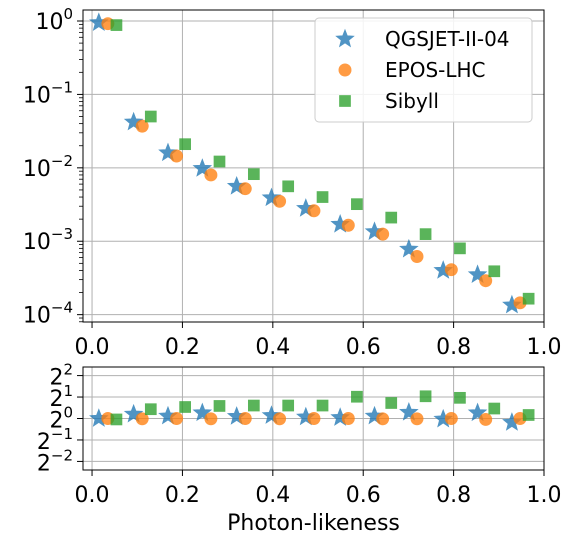 This screenshot has height=545, width=573. What do you see at coordinates (61, 397) in the screenshot?
I see `y-tick-label: 21` at bounding box center [61, 397].